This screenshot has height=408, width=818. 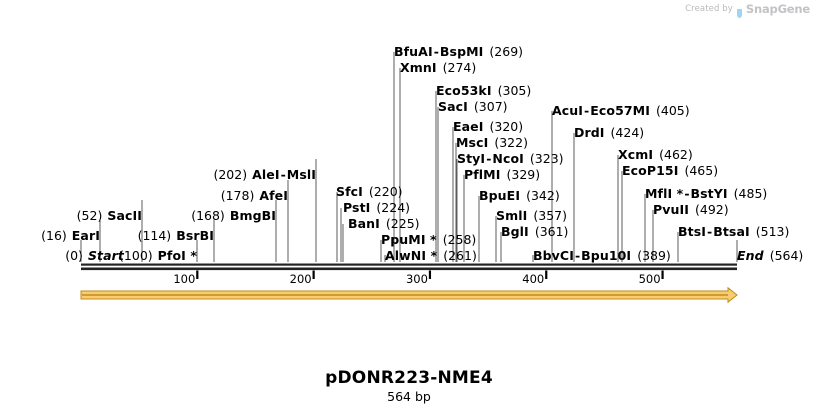 What do you see at coordinates (531, 215) in the screenshot?
I see `site-label-smli: SmlI (357)` at bounding box center [531, 215].